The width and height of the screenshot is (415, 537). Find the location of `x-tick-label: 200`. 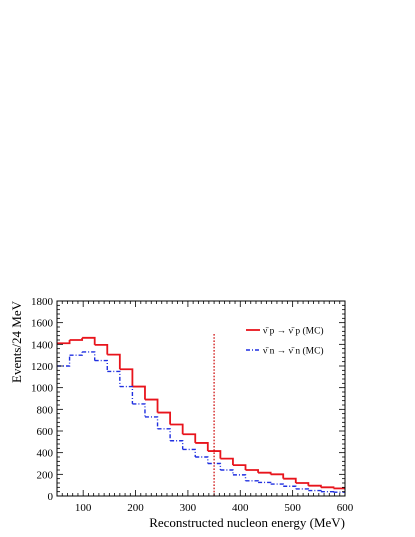

x-tick-label: 200 is located at coordinates (135, 508).